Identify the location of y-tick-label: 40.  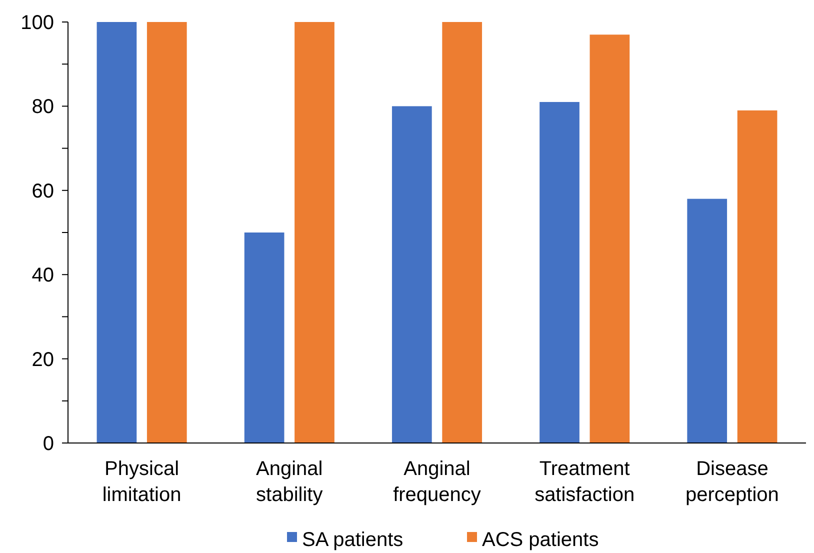
(43, 275).